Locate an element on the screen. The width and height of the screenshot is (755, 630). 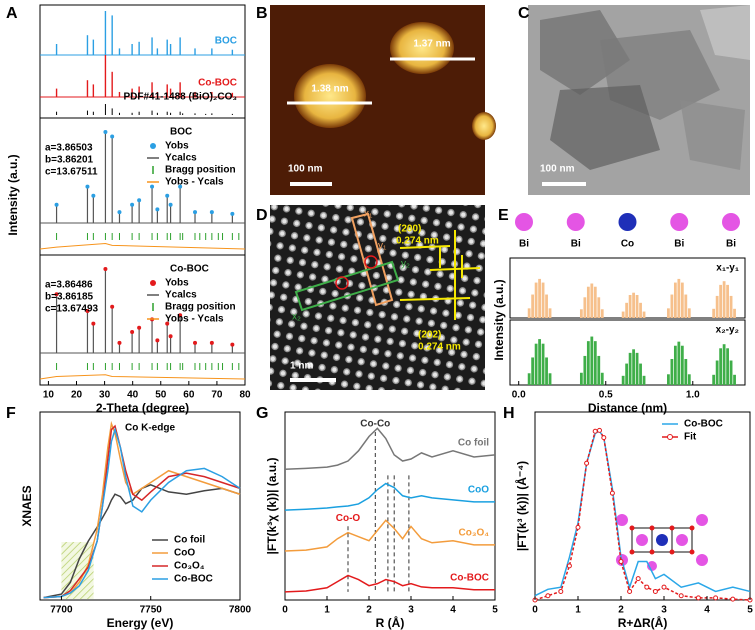
lattice-parameter: c=13.67493 is located at coordinates (72, 309).